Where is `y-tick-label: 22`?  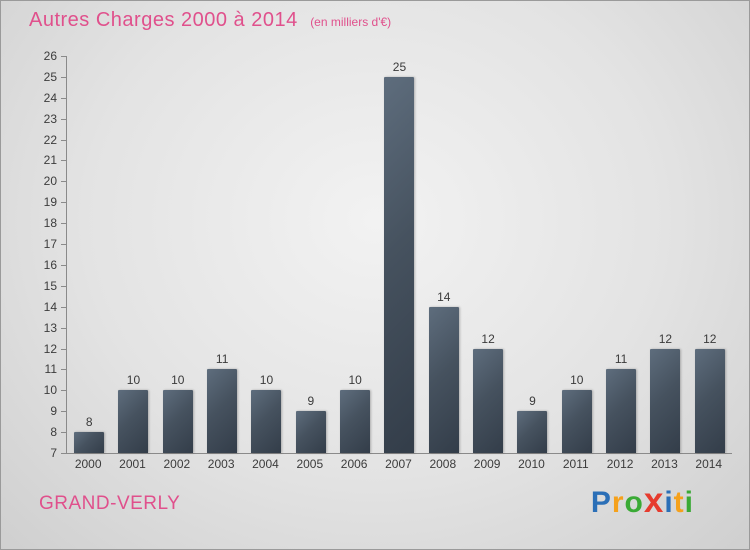
y-tick-label: 22 is located at coordinates (50, 139).